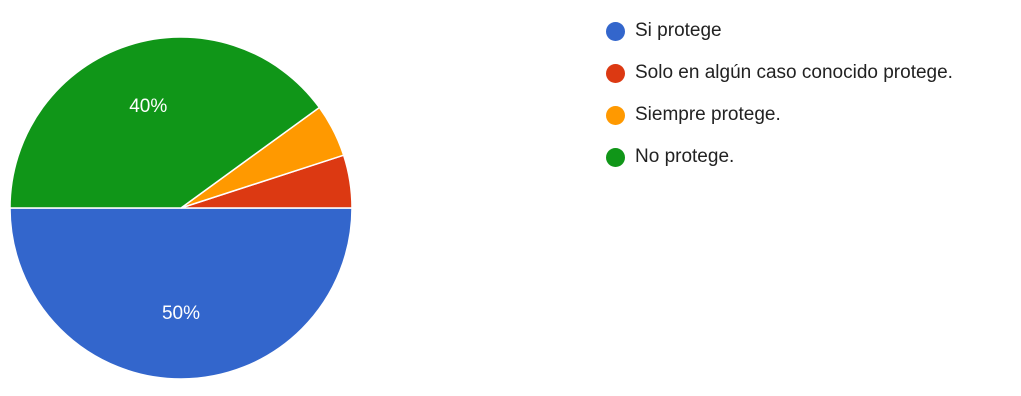  Describe the element at coordinates (615, 73) in the screenshot. I see `legend-swatch-solo-en-algun-caso` at that location.